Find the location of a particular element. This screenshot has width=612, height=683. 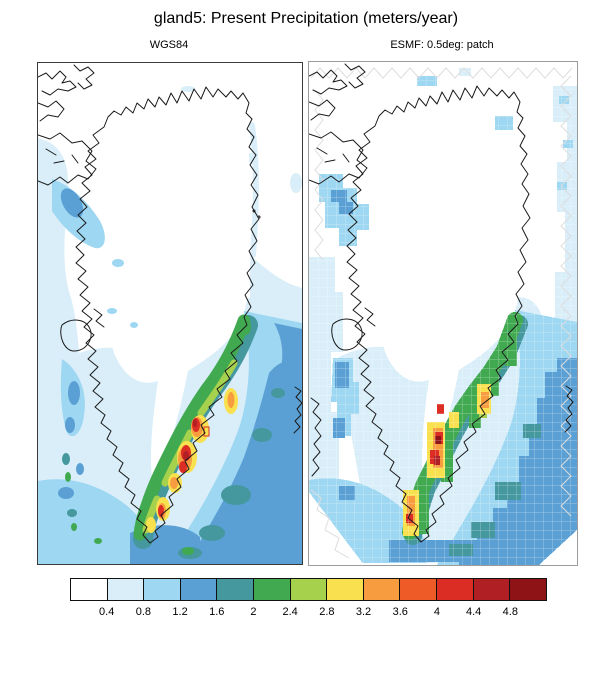

left-panel-label: WGS84 is located at coordinates (169, 45).